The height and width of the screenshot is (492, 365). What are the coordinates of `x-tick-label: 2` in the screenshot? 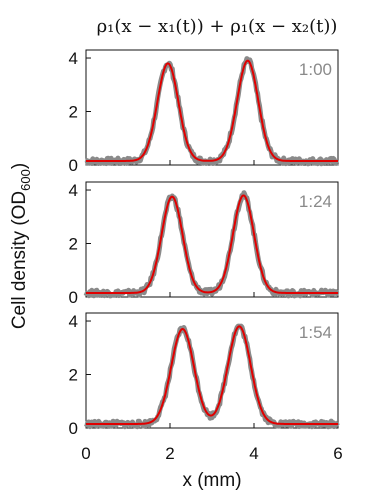 It's located at (169, 453).